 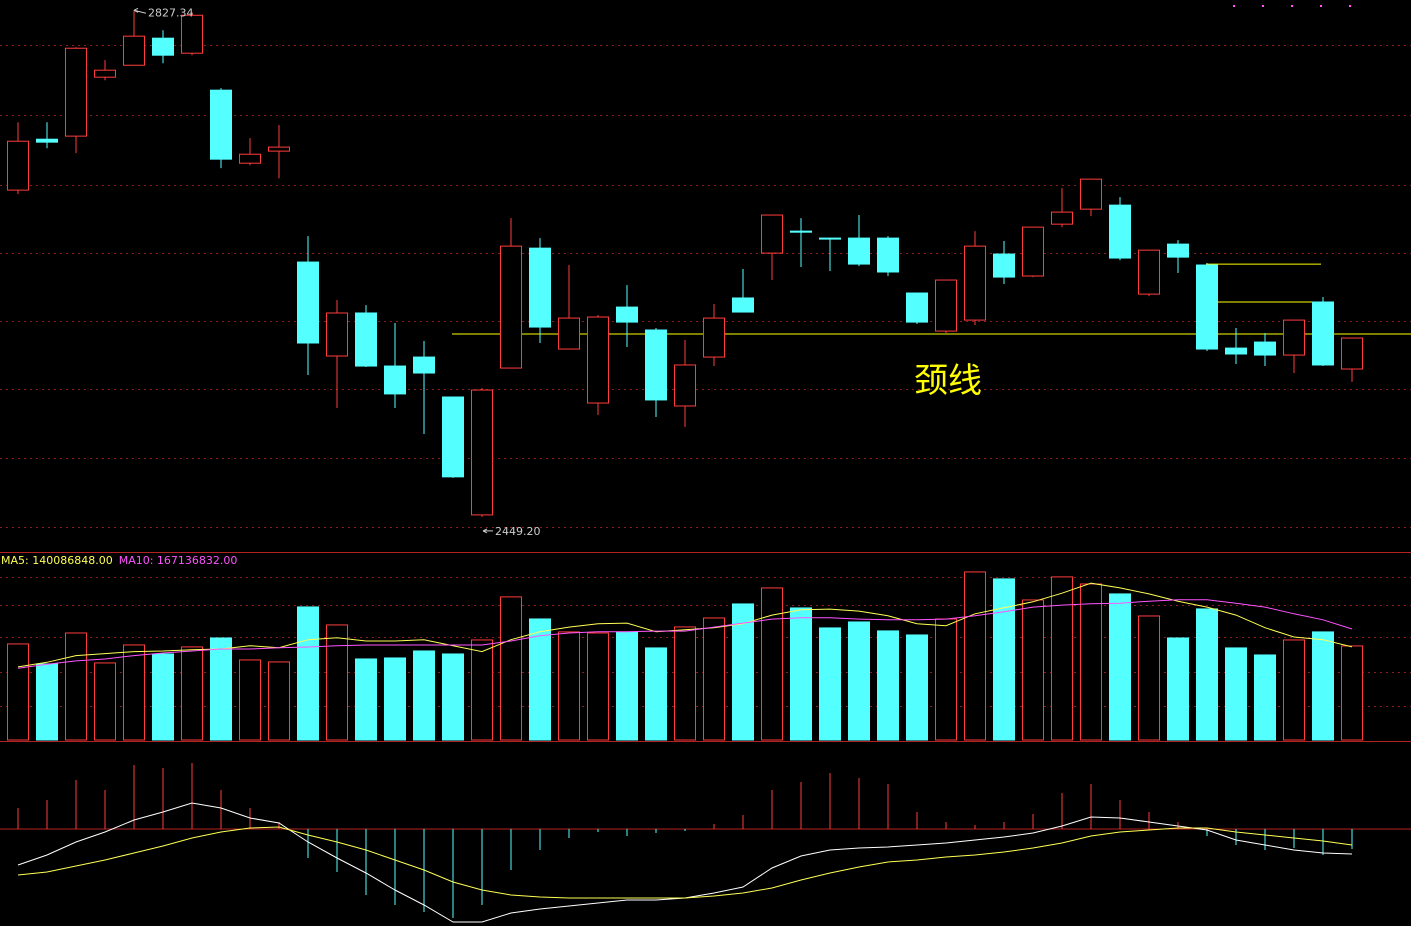 What do you see at coordinates (171, 12) in the screenshot?
I see `high-label: 2827.34` at bounding box center [171, 12].